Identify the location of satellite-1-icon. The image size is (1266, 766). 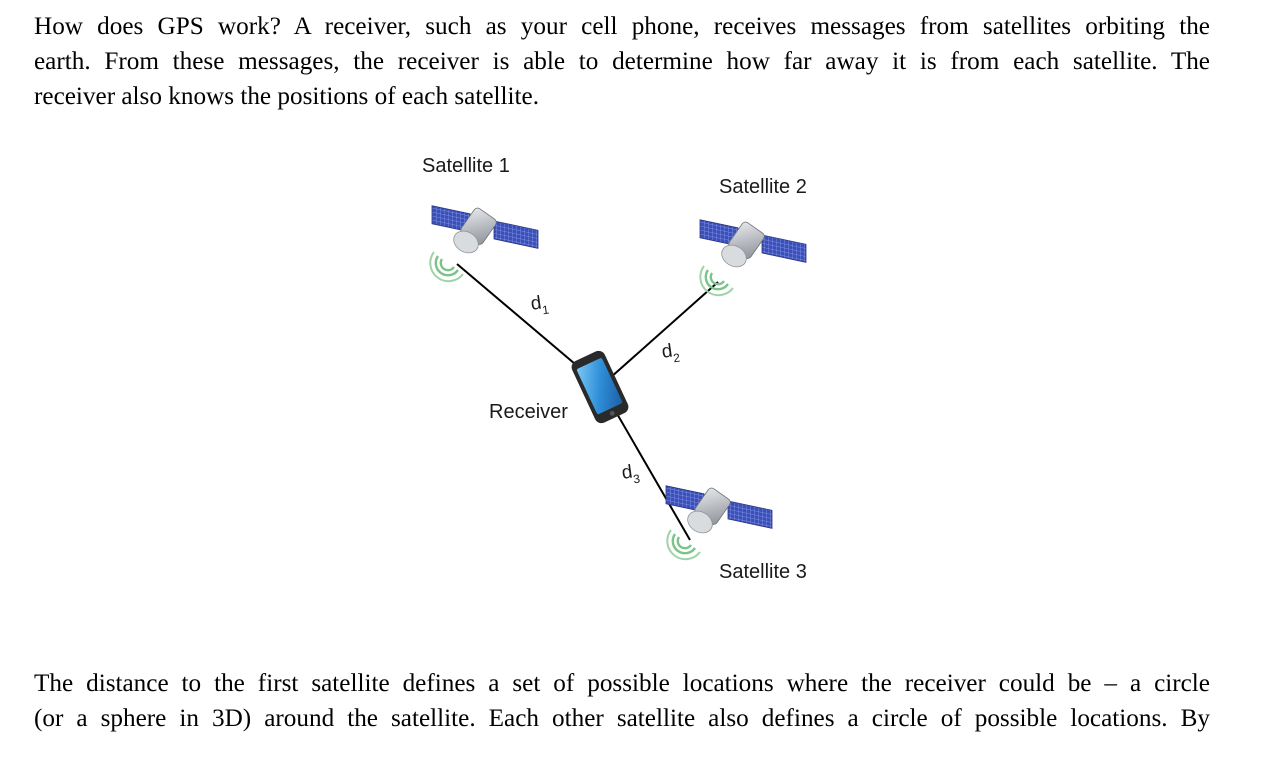
(484, 244).